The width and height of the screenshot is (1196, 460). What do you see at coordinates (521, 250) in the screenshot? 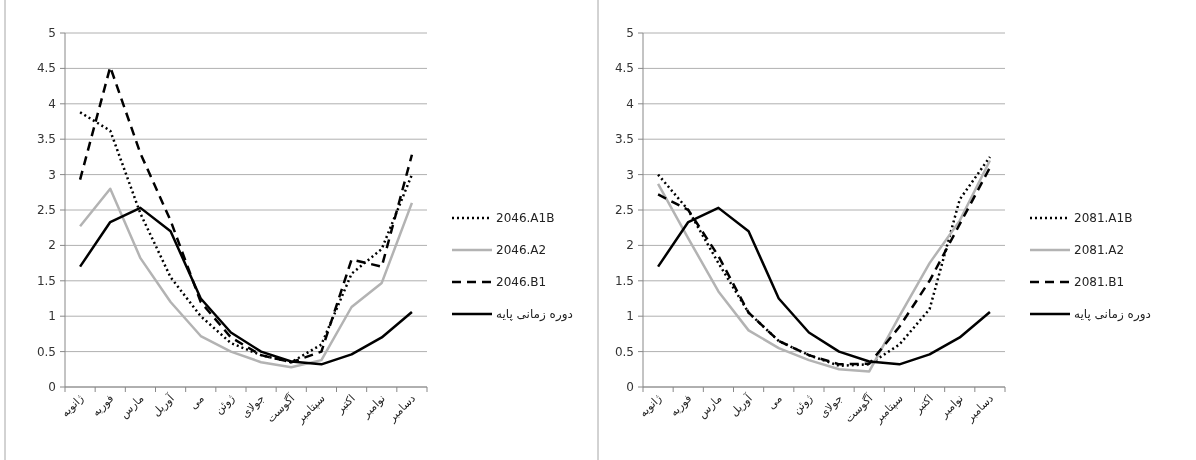
I see `legend-label: 2046.A2` at bounding box center [521, 250].